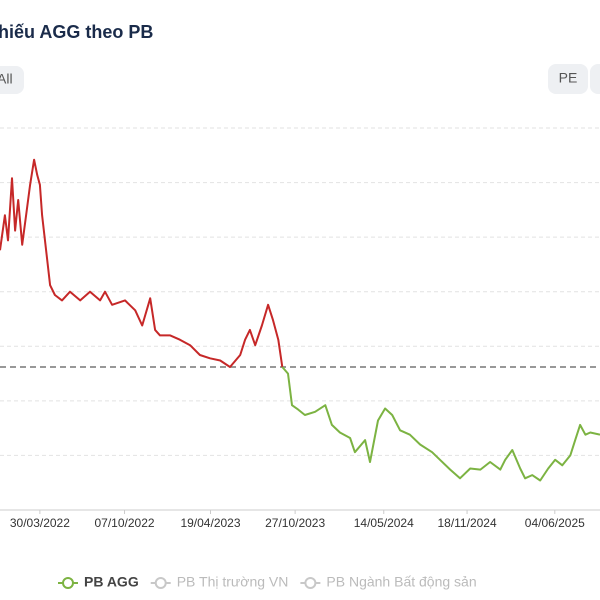 The width and height of the screenshot is (600, 600). I want to click on x-tick-label: 18/11/2024, so click(466, 523).